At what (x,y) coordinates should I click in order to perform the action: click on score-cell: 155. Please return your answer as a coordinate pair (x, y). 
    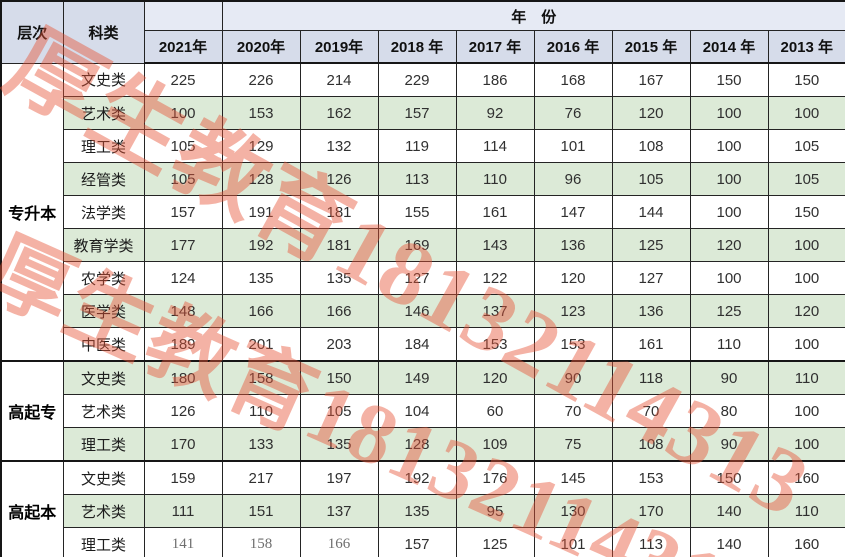
    Looking at the image, I should click on (417, 212).